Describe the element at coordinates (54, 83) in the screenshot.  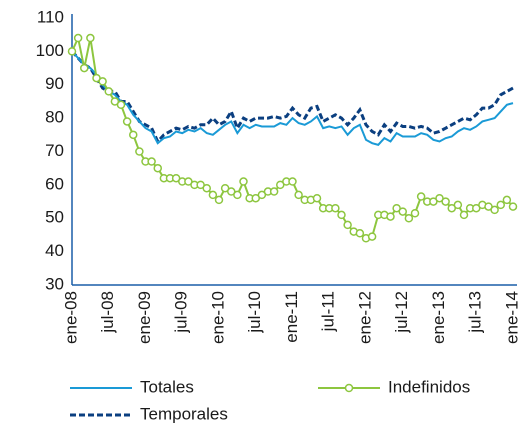
I see `y-tick-label: 90` at that location.